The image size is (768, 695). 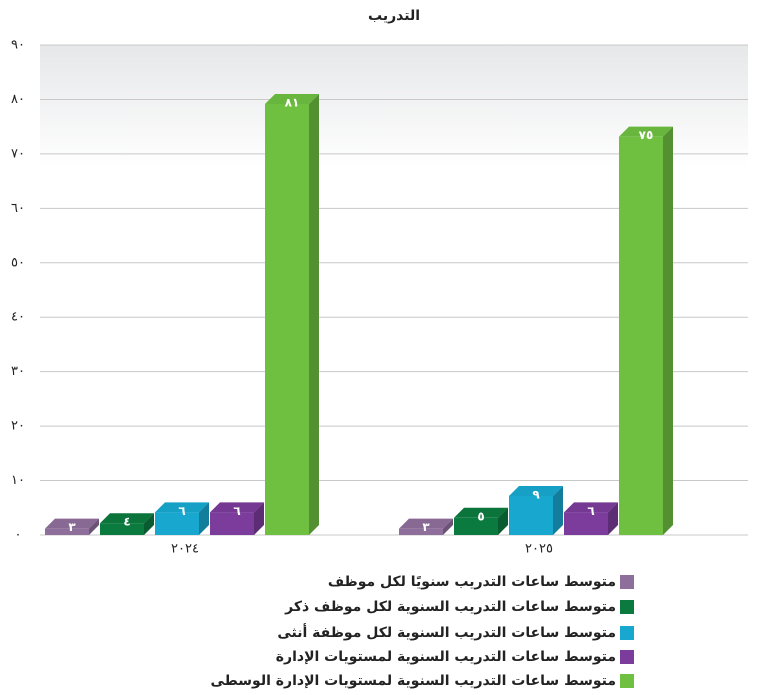 I want to click on y-tick-label: ٧٠, so click(x=18, y=153).